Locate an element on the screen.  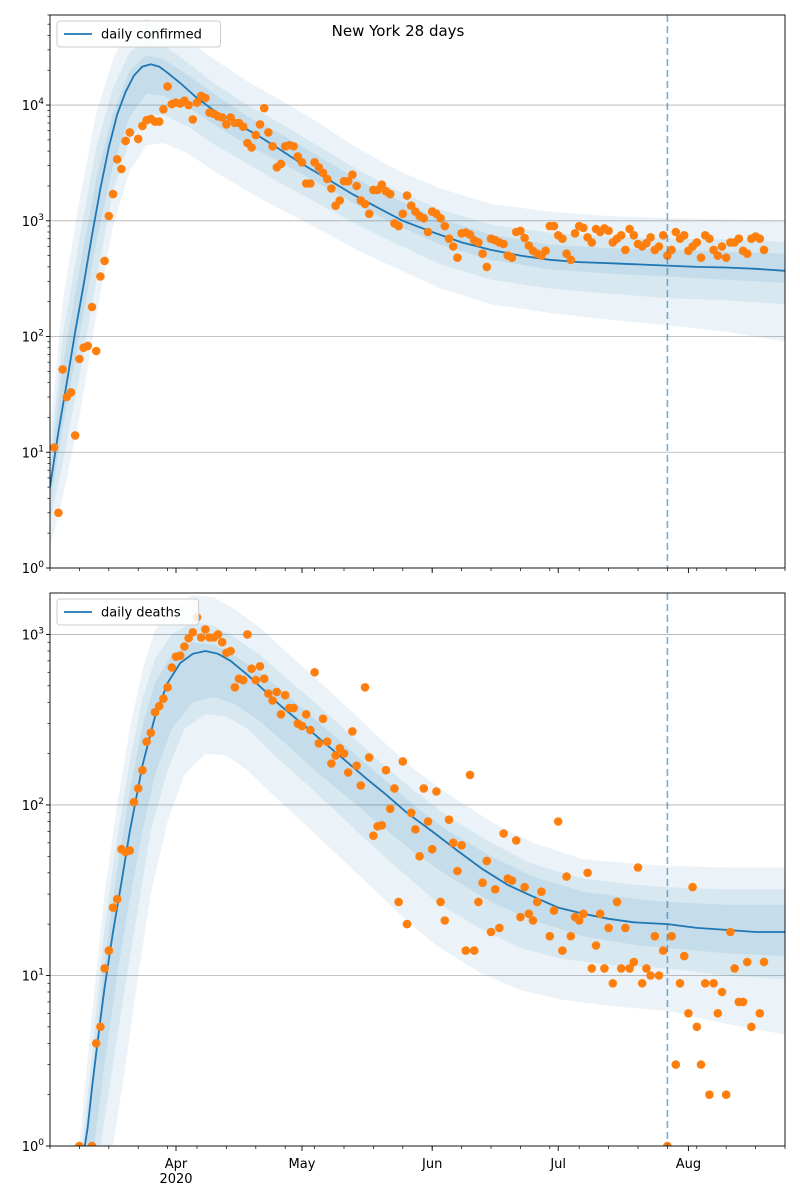
x-tick-label: Apr is located at coordinates (176, 1164).